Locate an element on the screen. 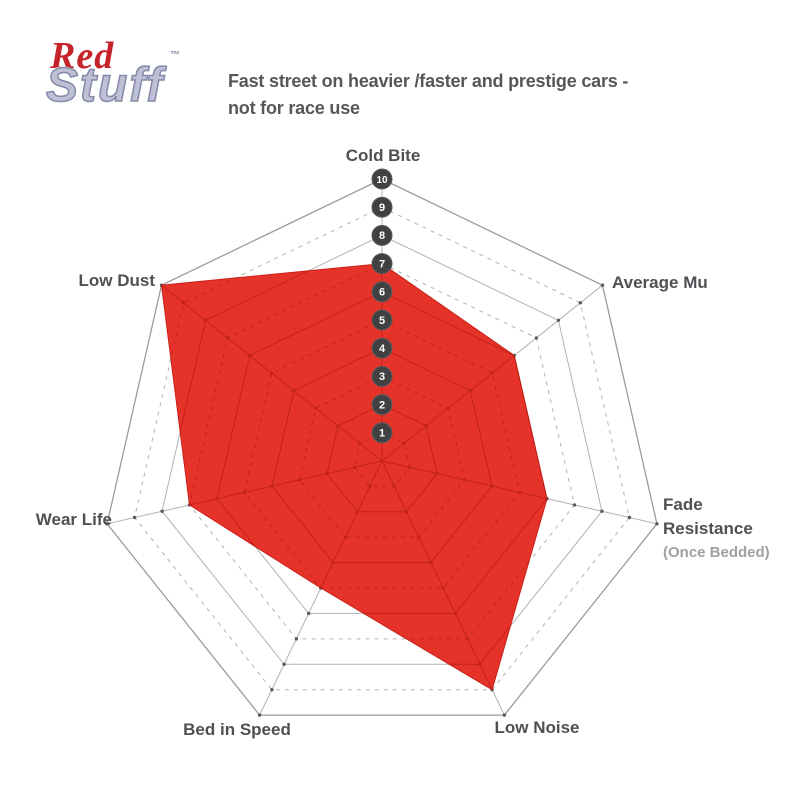 This screenshot has width=800, height=797. scale-badge-number: 3 is located at coordinates (382, 377).